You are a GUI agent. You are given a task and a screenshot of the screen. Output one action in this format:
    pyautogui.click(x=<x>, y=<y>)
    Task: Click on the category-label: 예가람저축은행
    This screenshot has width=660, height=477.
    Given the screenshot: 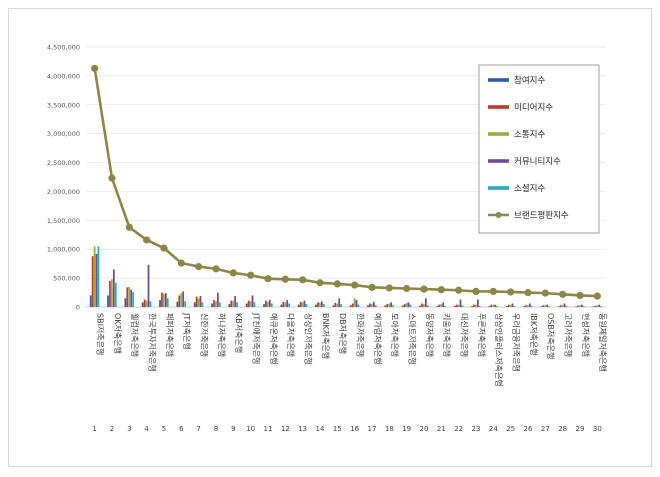 What is the action you would take?
    pyautogui.click(x=378, y=339)
    